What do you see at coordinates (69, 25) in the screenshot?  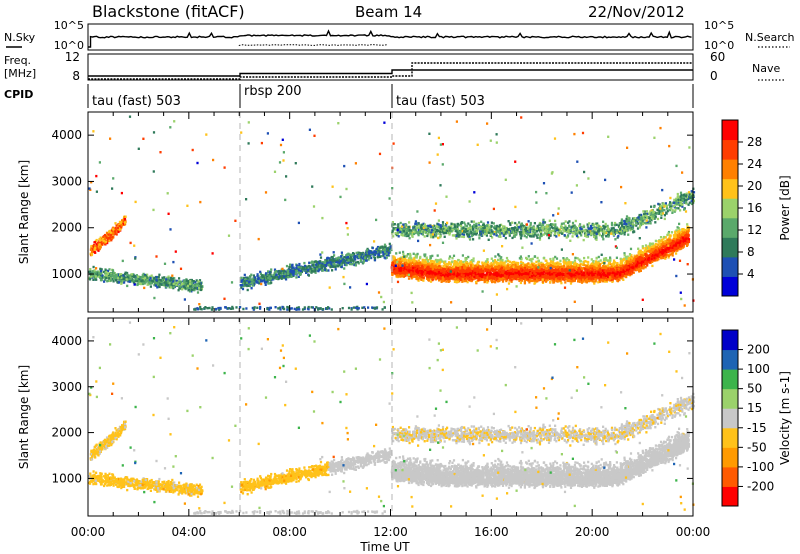 I see `noise-tick-left-top: 10^5` at bounding box center [69, 25].